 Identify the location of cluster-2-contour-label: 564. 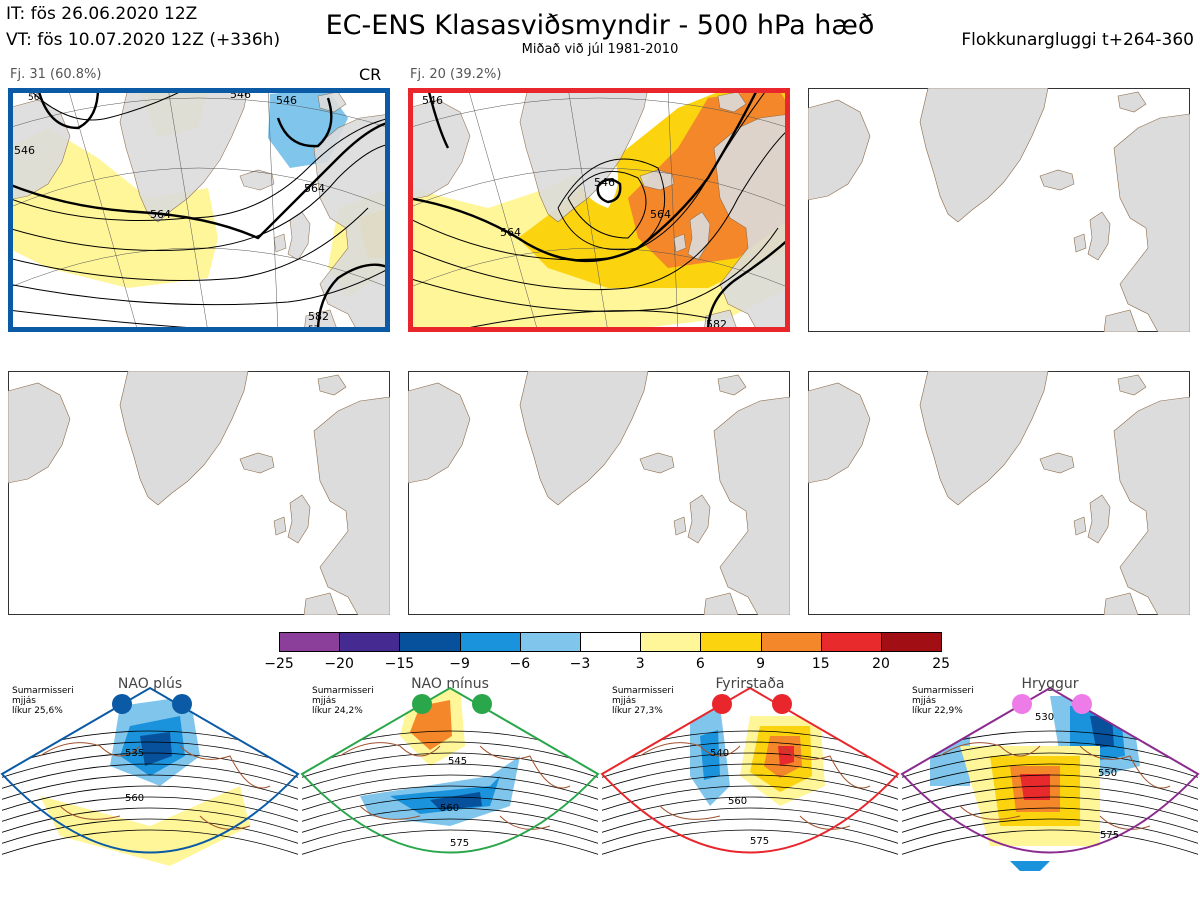
(660, 214).